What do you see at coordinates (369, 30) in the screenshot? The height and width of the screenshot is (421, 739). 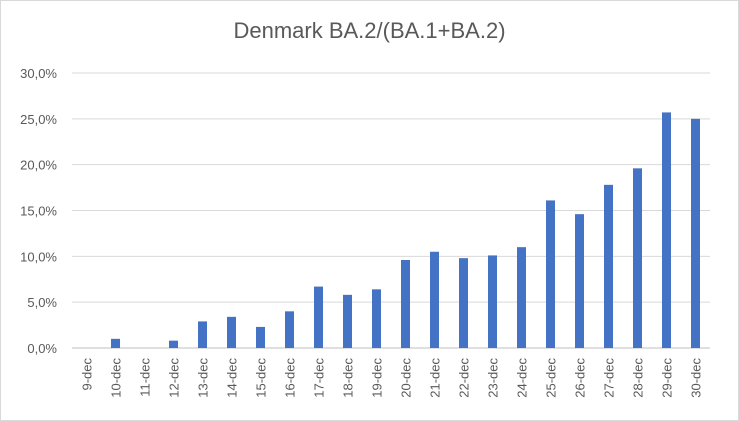 I see `chart-title: Denmark BA.2/(BA.1+BA.2)` at bounding box center [369, 30].